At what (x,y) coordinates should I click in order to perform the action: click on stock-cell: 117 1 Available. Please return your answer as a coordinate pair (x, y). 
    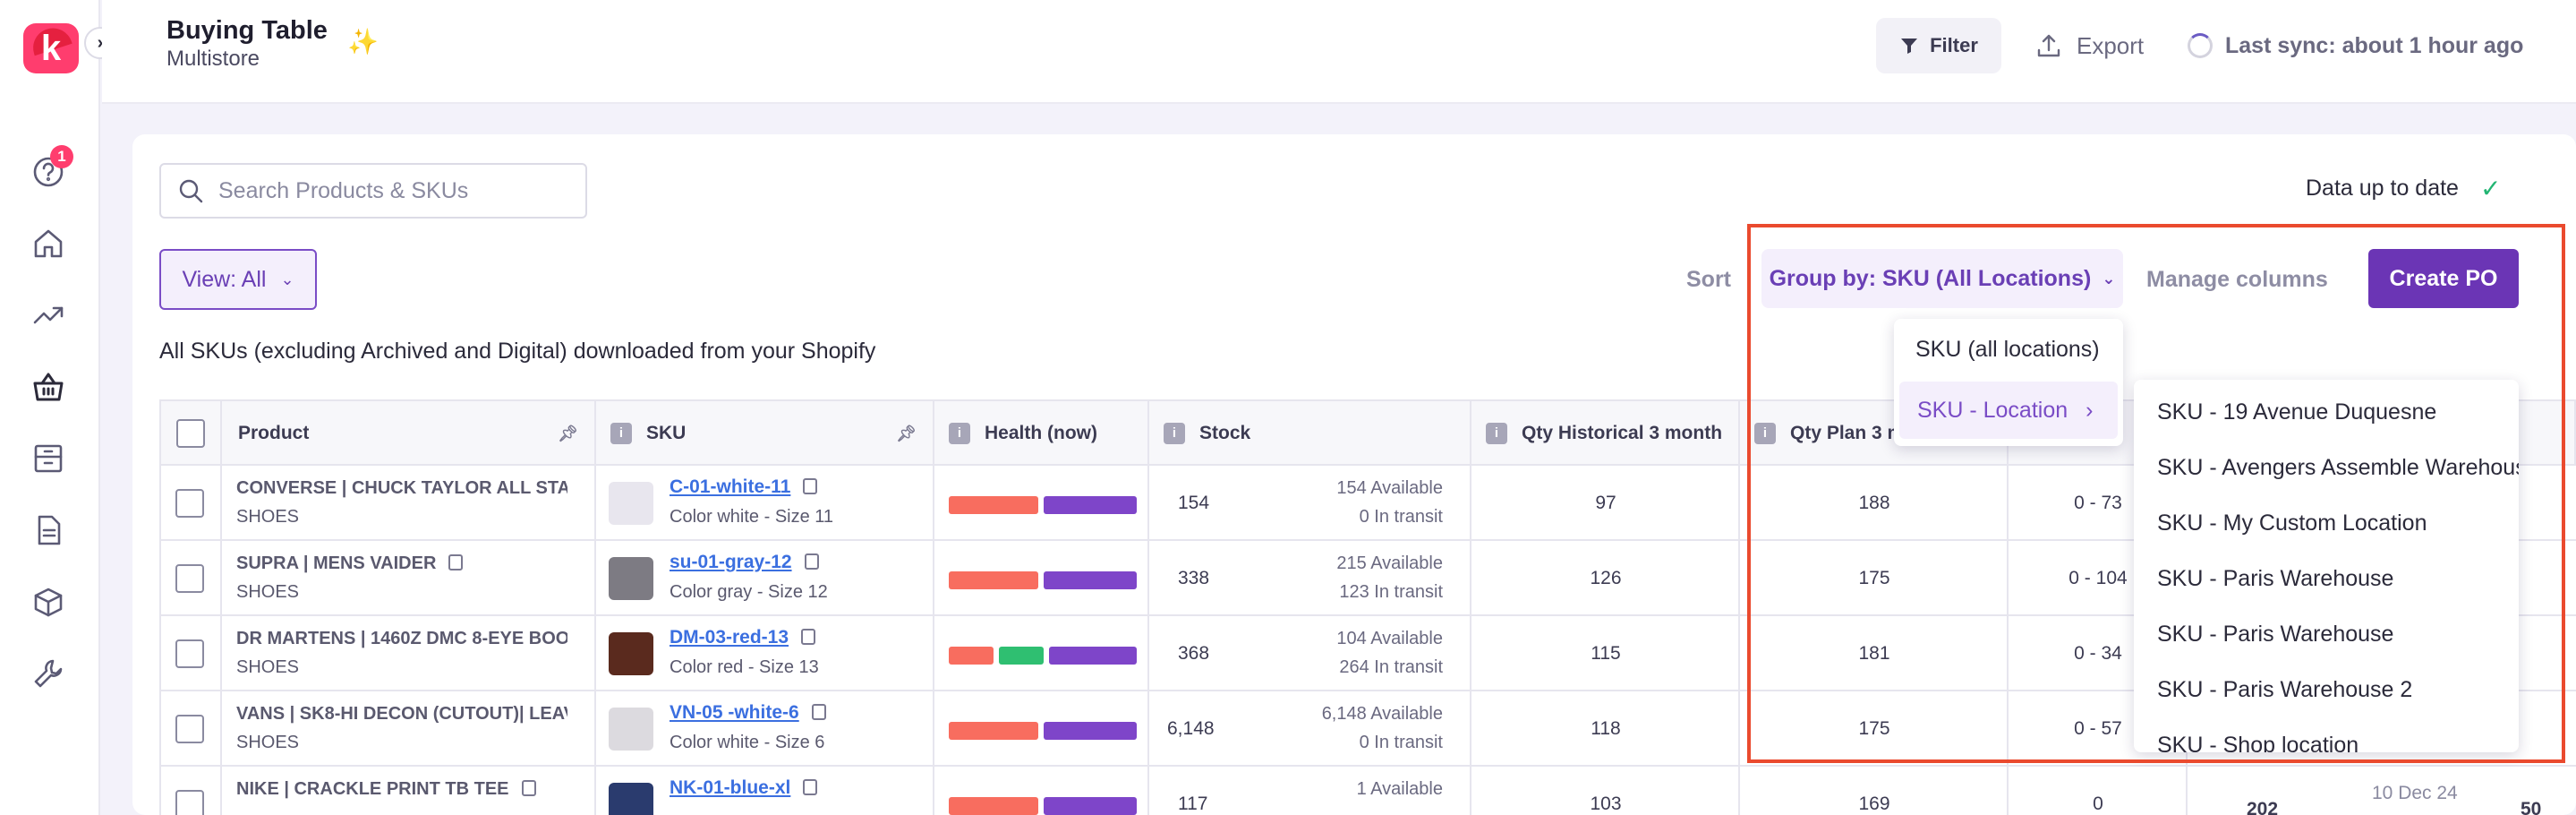
    Looking at the image, I should click on (1310, 791).